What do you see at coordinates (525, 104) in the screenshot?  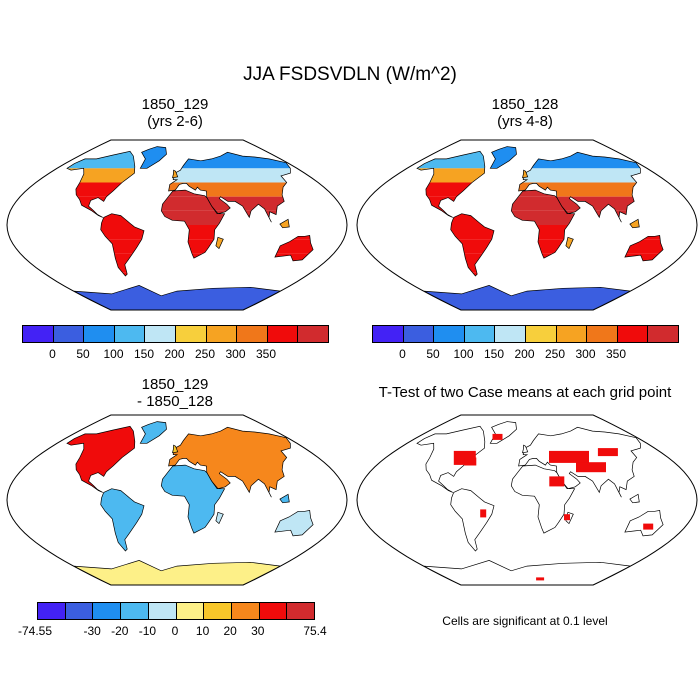 I see `panel-title-line1: 1850_128` at bounding box center [525, 104].